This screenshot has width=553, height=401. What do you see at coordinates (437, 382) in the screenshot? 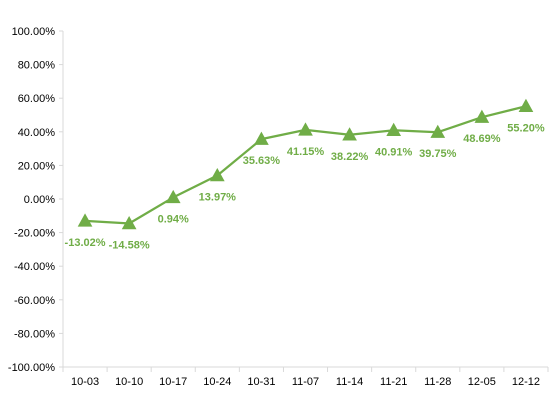
I see `x-tick-label: 11-28` at bounding box center [437, 382].